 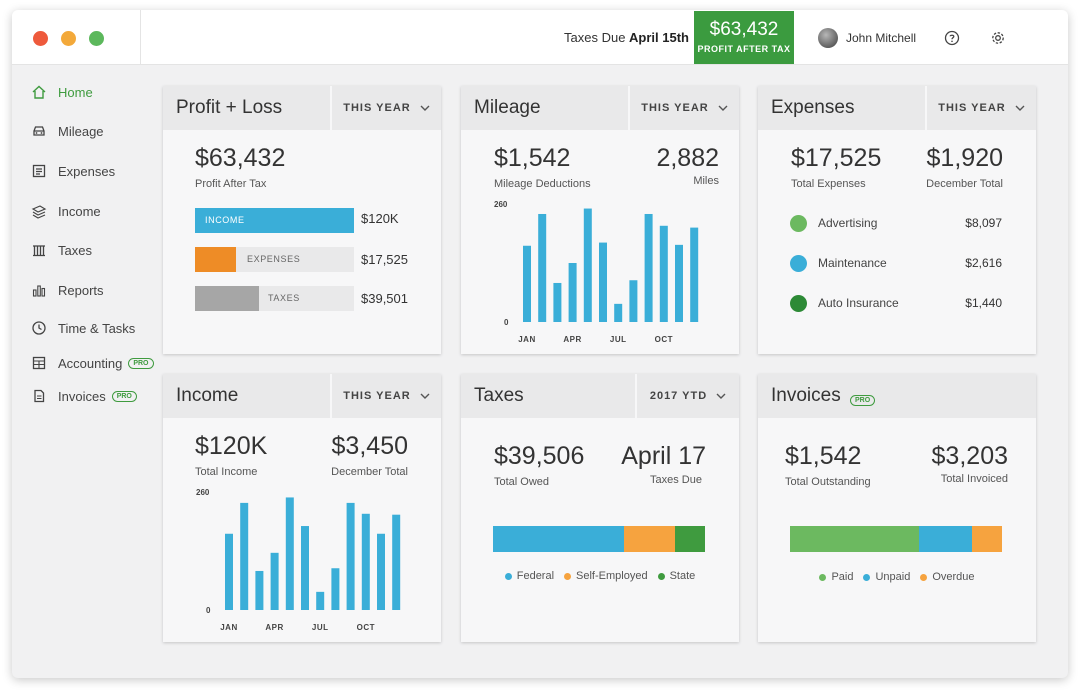 I want to click on total-income-amount: $120K, so click(x=231, y=446).